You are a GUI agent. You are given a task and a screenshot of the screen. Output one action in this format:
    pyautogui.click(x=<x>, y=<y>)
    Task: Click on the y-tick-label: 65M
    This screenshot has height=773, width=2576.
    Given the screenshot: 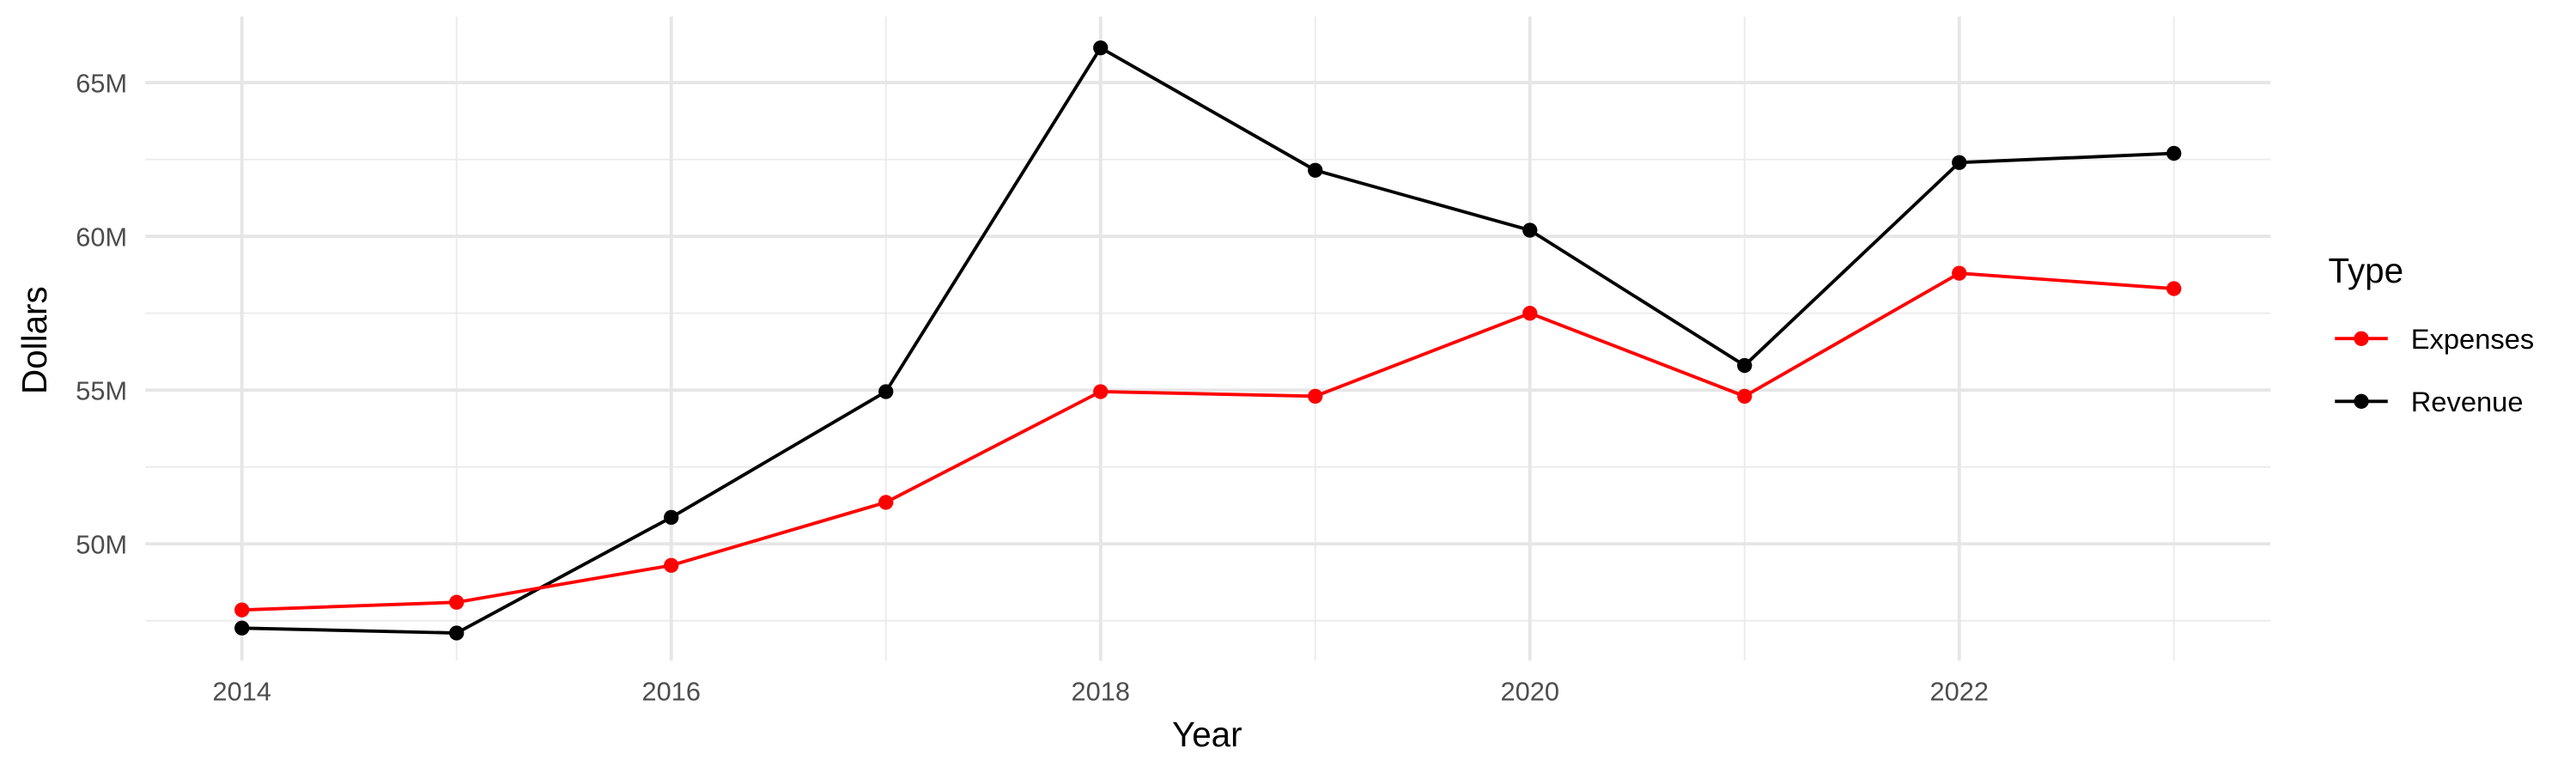 What is the action you would take?
    pyautogui.click(x=101, y=84)
    